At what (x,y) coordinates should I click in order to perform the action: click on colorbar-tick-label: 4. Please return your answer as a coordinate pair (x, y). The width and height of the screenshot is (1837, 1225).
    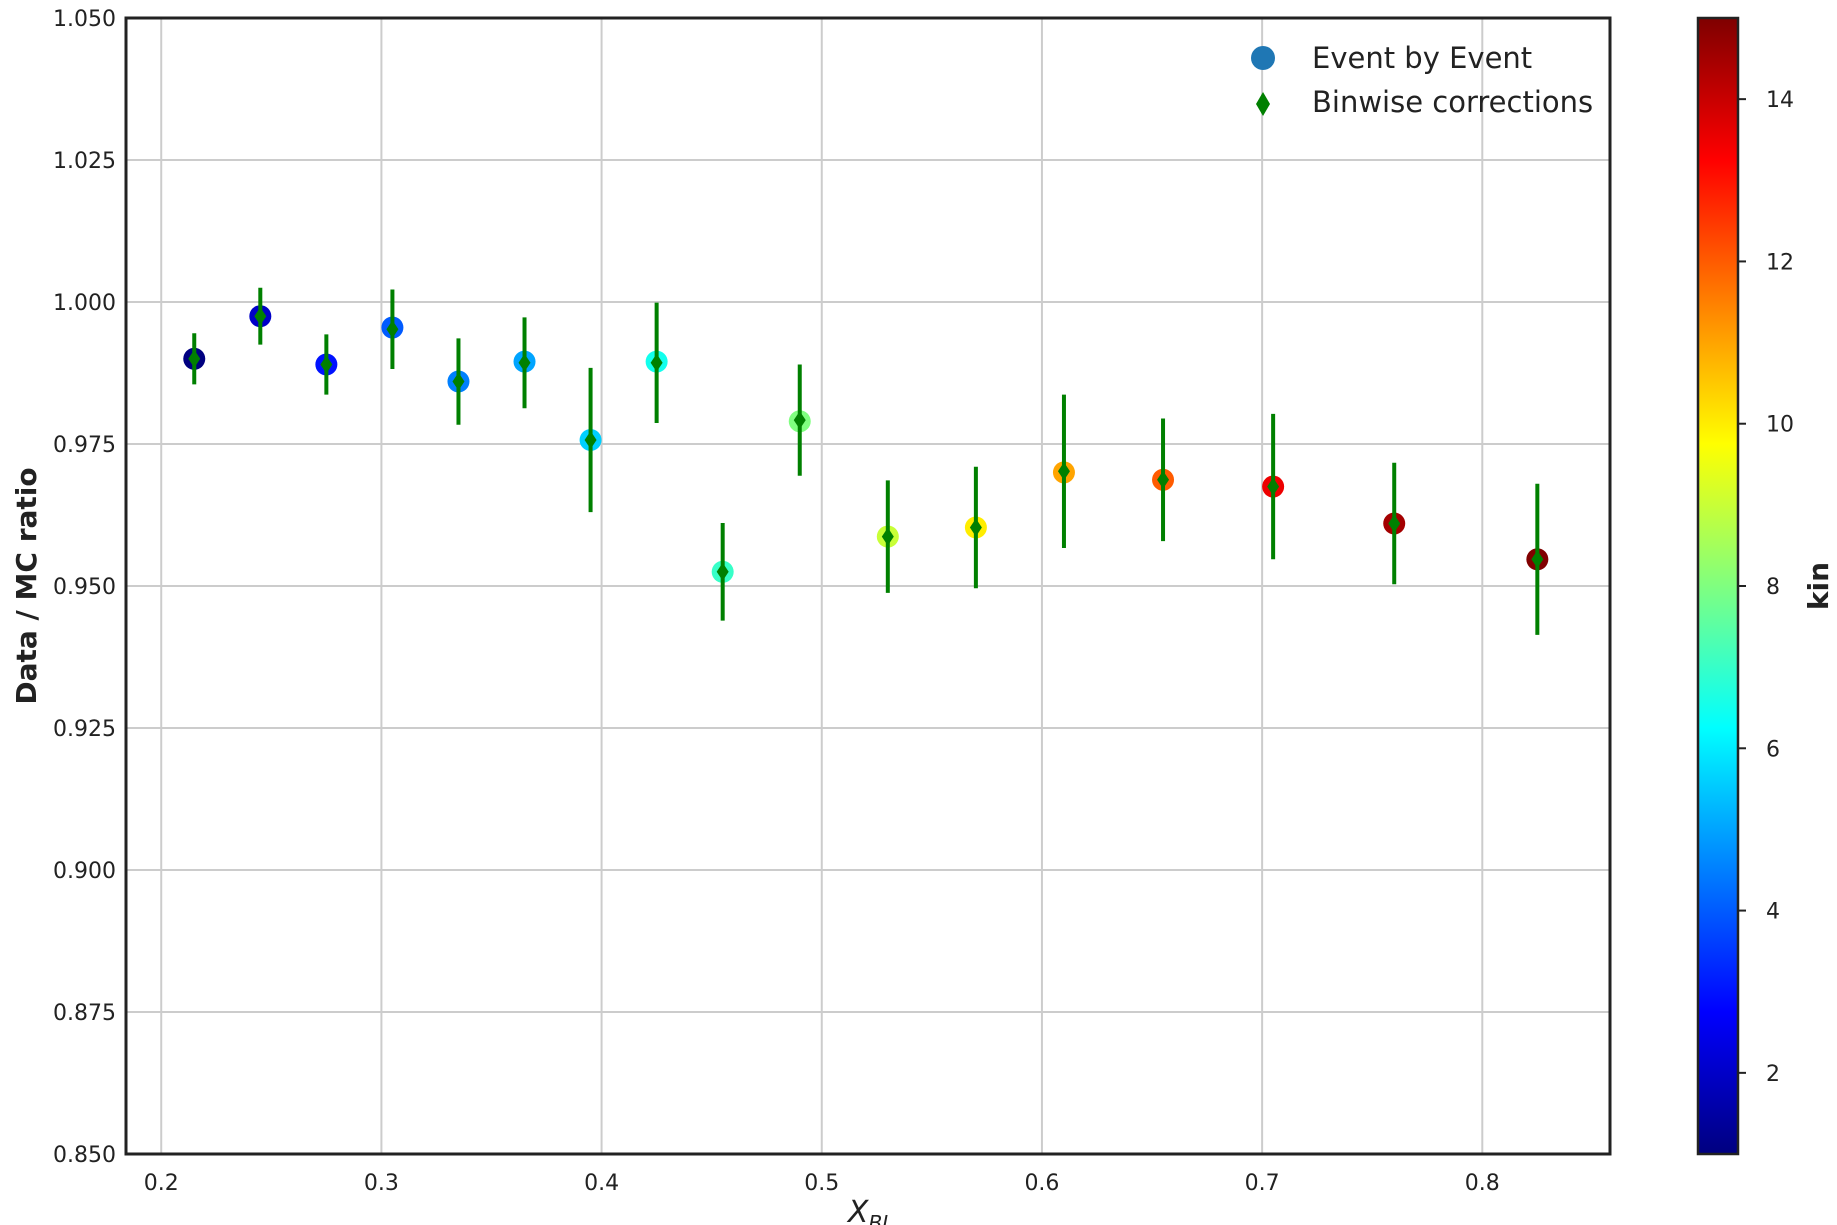
    Looking at the image, I should click on (1773, 912).